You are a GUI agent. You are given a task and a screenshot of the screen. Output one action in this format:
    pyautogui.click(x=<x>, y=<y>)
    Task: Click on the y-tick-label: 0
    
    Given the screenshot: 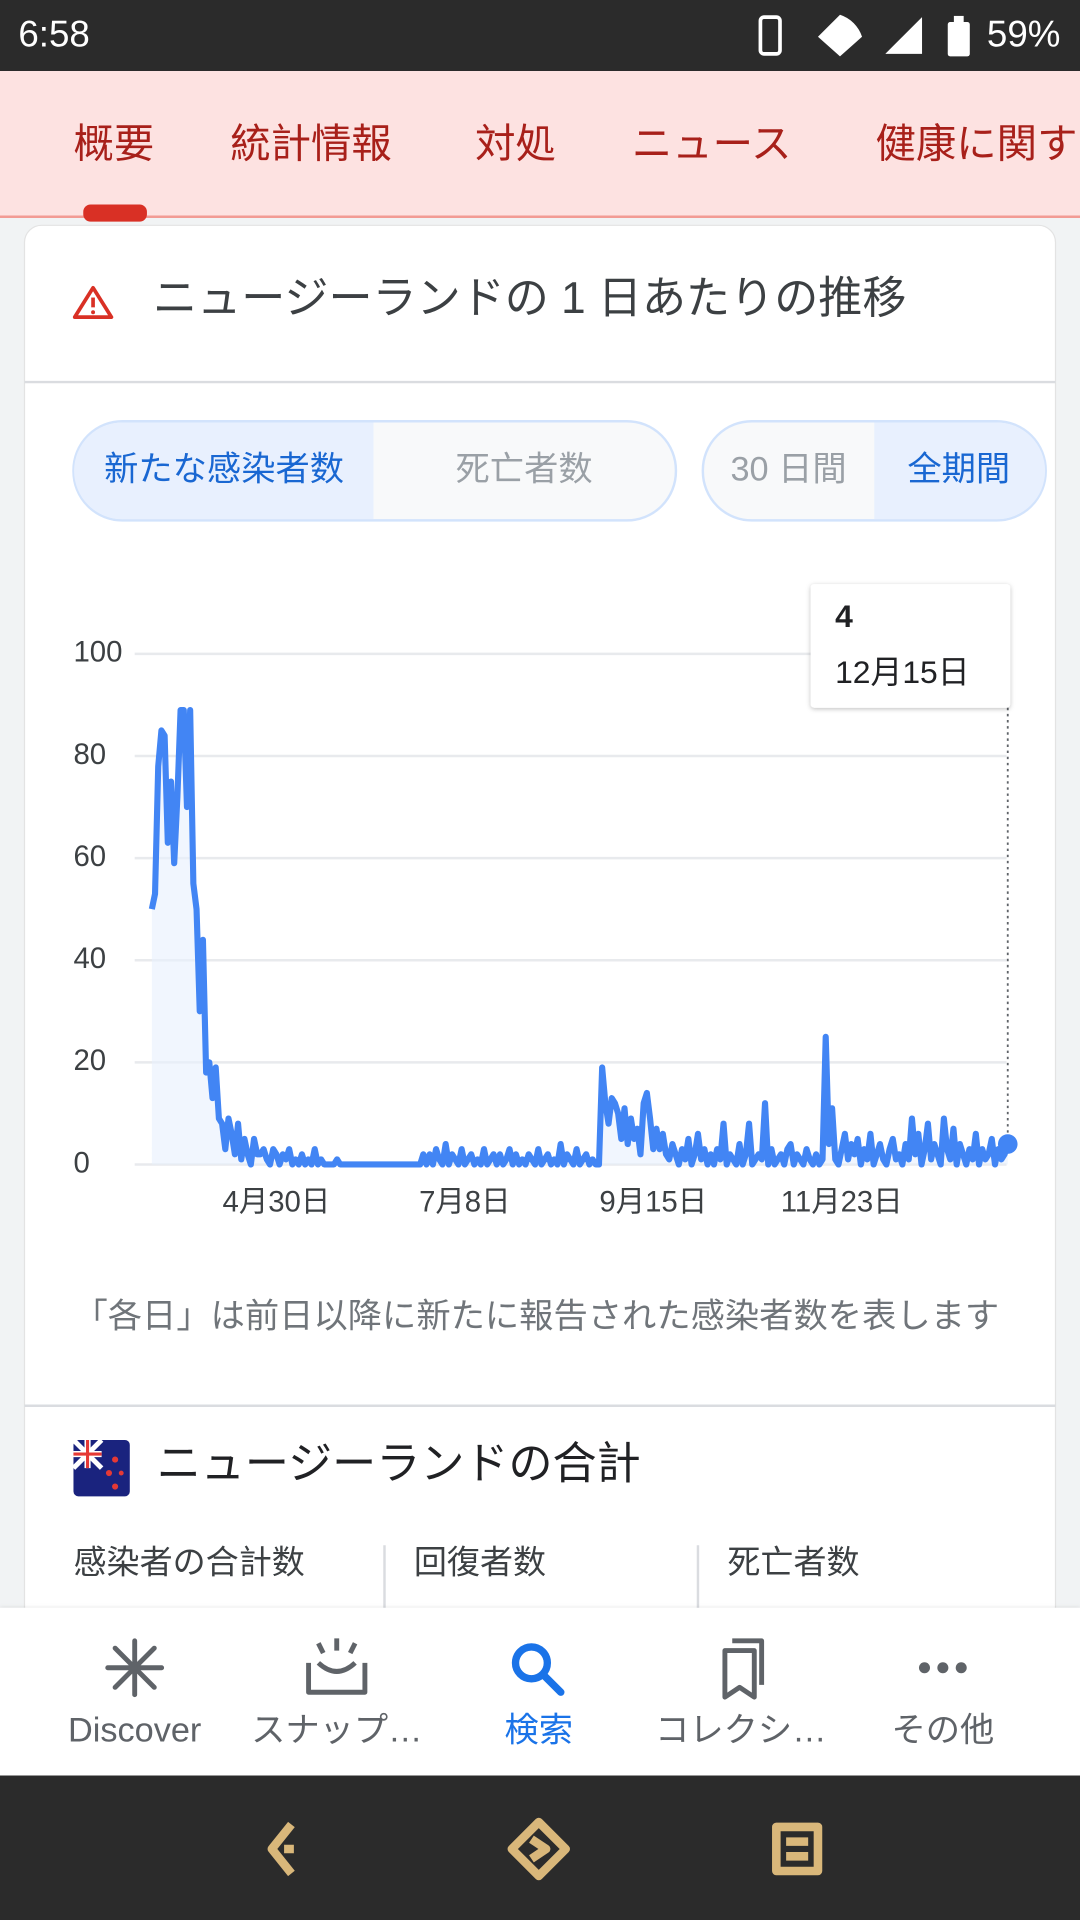 What is the action you would take?
    pyautogui.click(x=81, y=1162)
    